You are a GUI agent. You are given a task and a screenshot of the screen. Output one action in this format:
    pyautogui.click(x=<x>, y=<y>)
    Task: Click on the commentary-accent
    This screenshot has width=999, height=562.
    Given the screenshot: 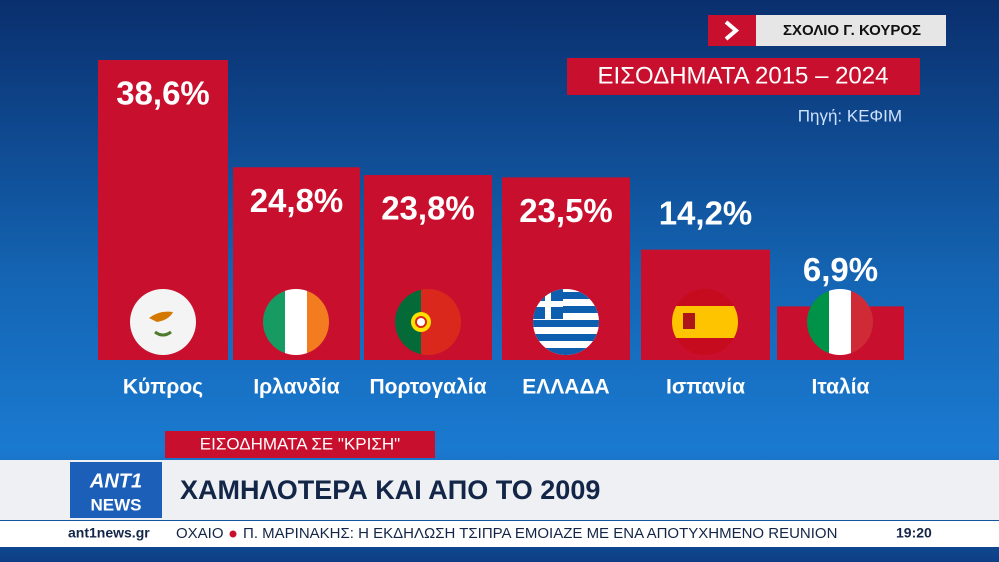 What is the action you would take?
    pyautogui.click(x=732, y=30)
    